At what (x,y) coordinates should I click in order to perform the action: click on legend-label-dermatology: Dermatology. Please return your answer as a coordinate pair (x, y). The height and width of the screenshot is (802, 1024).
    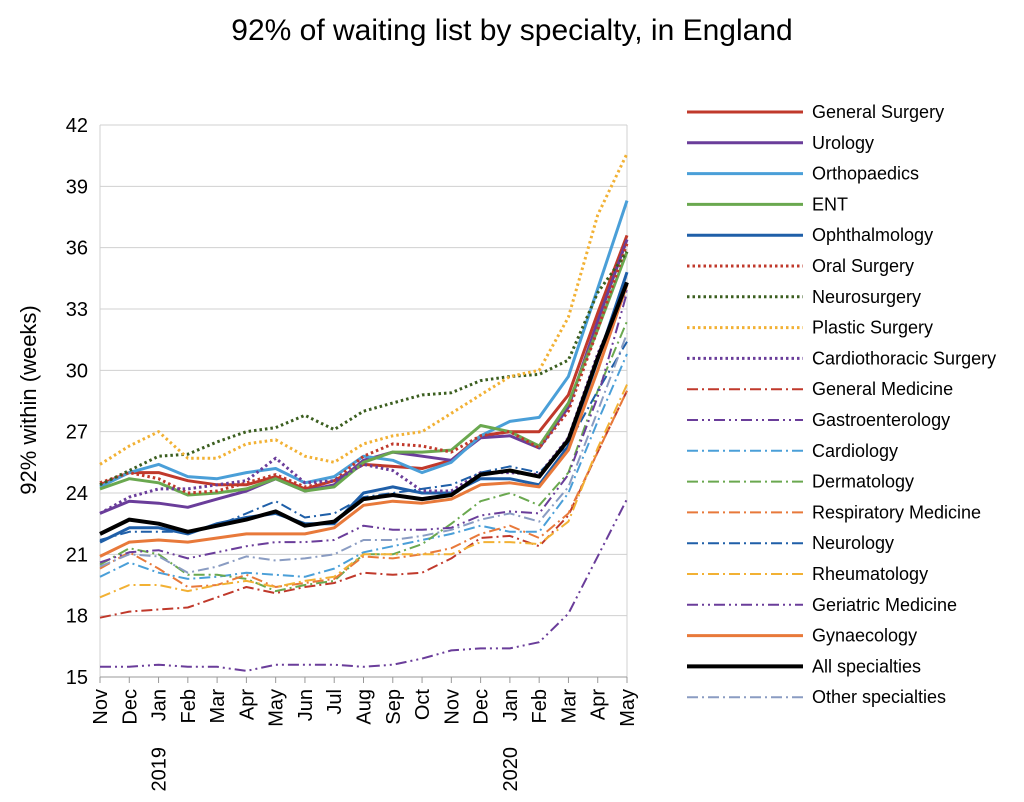
    Looking at the image, I should click on (863, 482).